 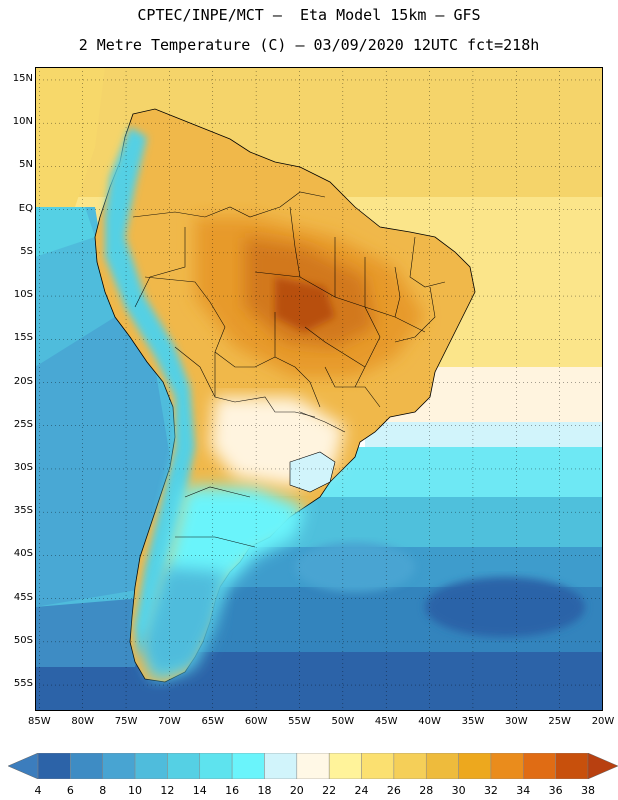 I want to click on lon-tick-label: 50W, so click(x=343, y=721).